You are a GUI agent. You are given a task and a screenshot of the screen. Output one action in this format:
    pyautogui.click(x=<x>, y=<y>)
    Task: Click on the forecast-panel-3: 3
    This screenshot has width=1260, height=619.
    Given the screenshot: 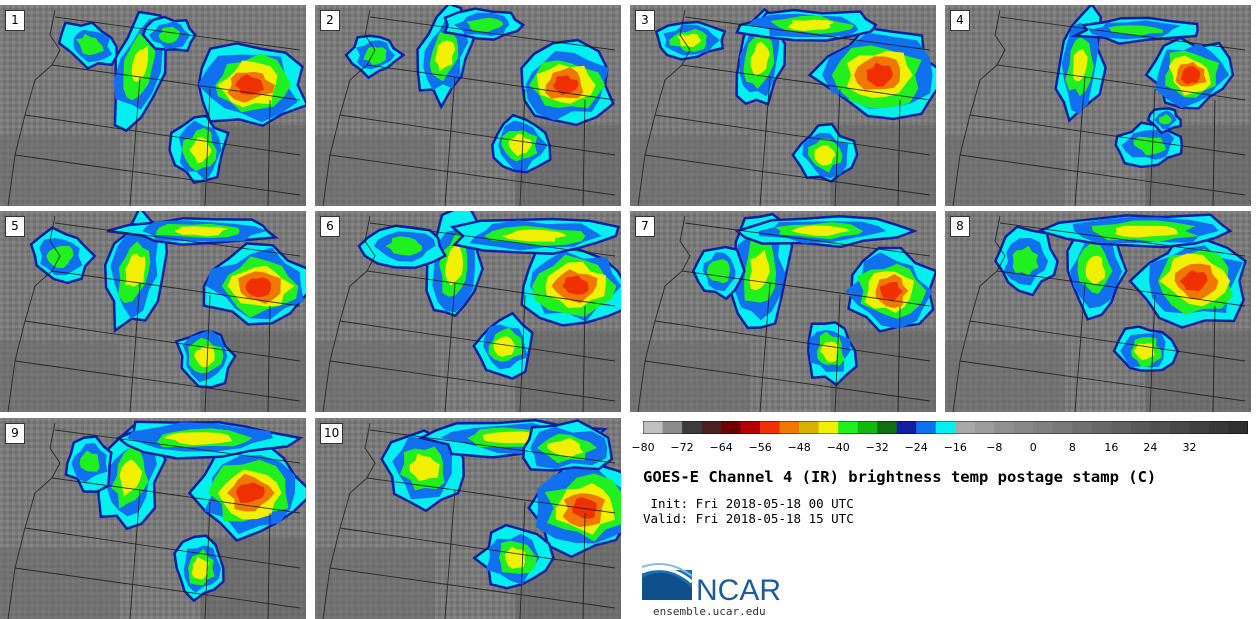 What is the action you would take?
    pyautogui.click(x=783, y=105)
    